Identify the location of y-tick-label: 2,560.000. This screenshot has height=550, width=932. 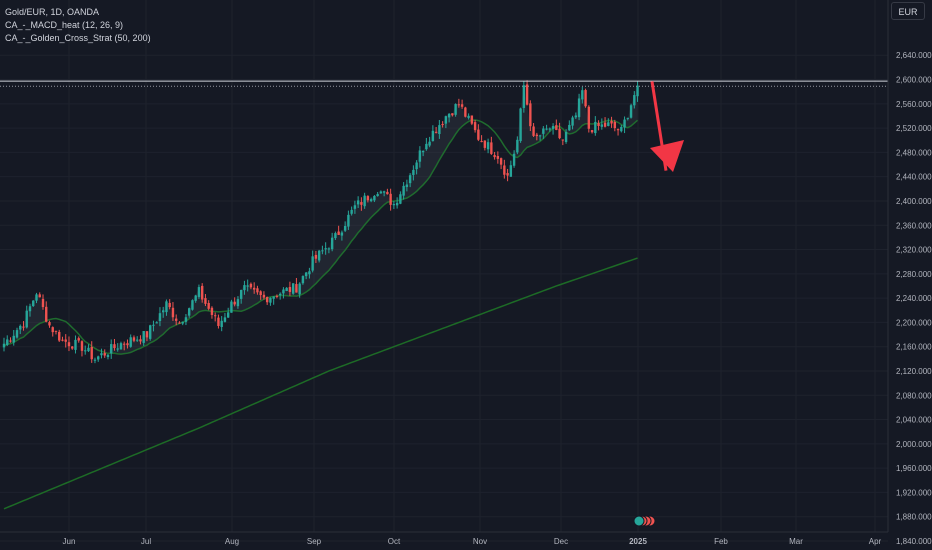
(914, 104).